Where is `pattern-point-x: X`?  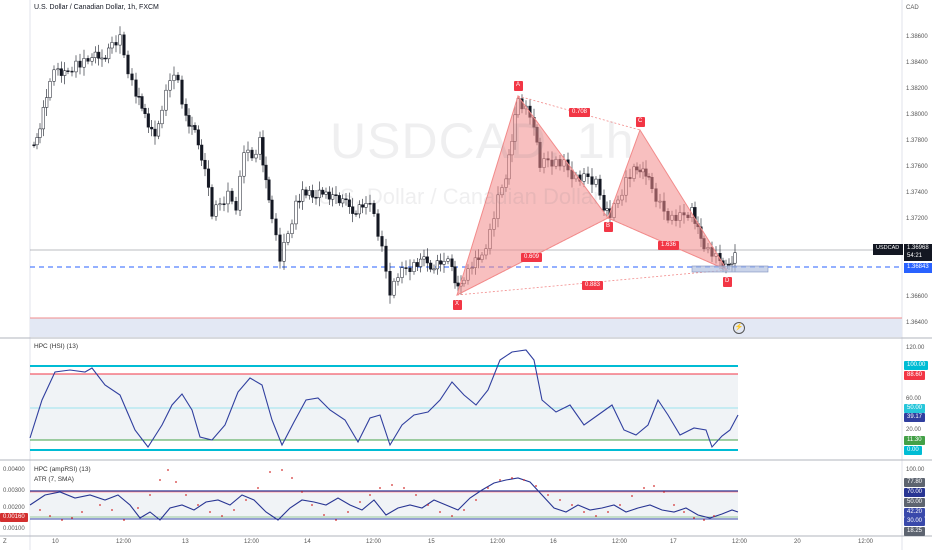 pattern-point-x: X is located at coordinates (457, 305).